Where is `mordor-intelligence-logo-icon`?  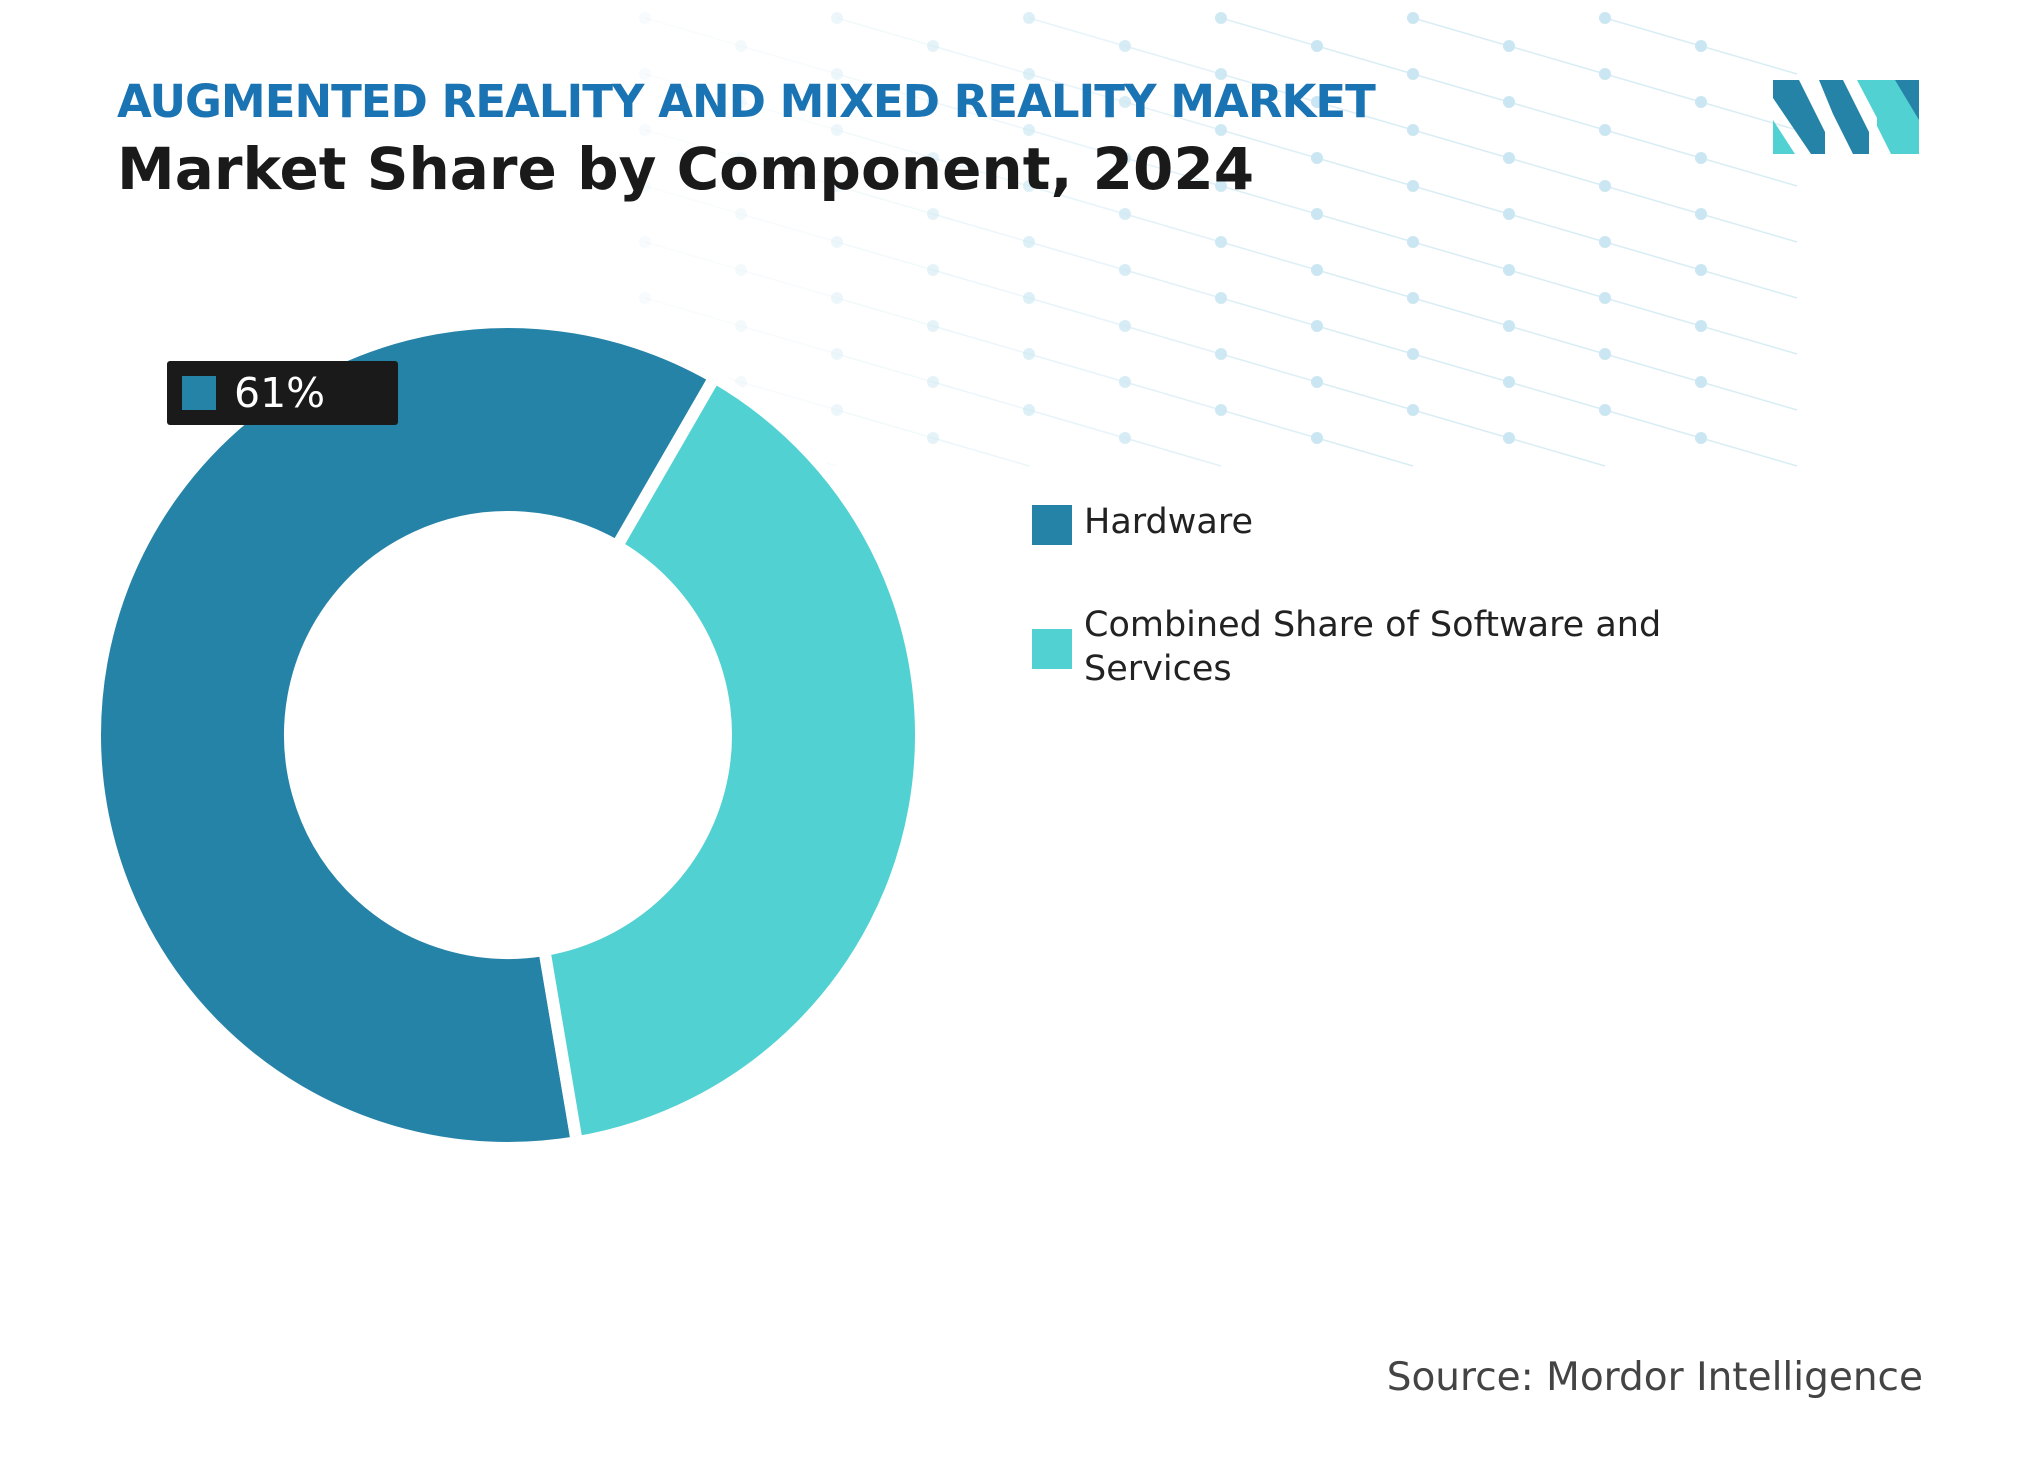
mordor-intelligence-logo-icon is located at coordinates (1846, 117).